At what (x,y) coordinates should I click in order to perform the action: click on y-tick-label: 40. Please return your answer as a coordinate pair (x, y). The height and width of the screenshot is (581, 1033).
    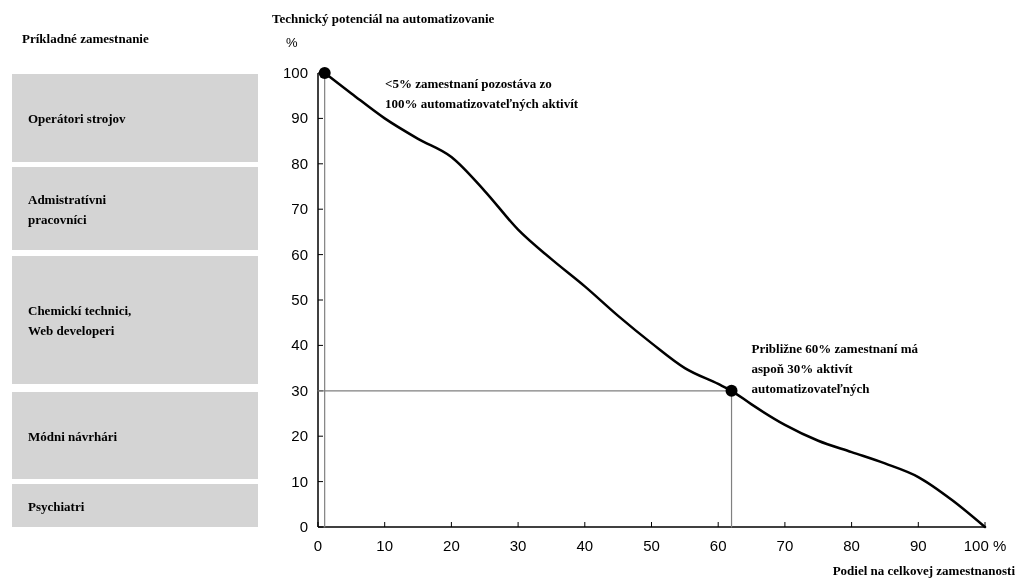
    Looking at the image, I should click on (299, 345).